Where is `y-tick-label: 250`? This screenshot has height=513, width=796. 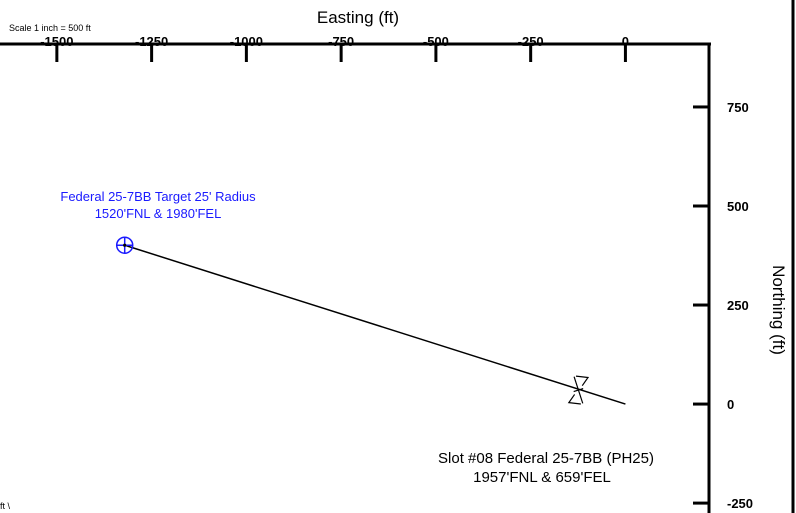
y-tick-label: 250 is located at coordinates (738, 305).